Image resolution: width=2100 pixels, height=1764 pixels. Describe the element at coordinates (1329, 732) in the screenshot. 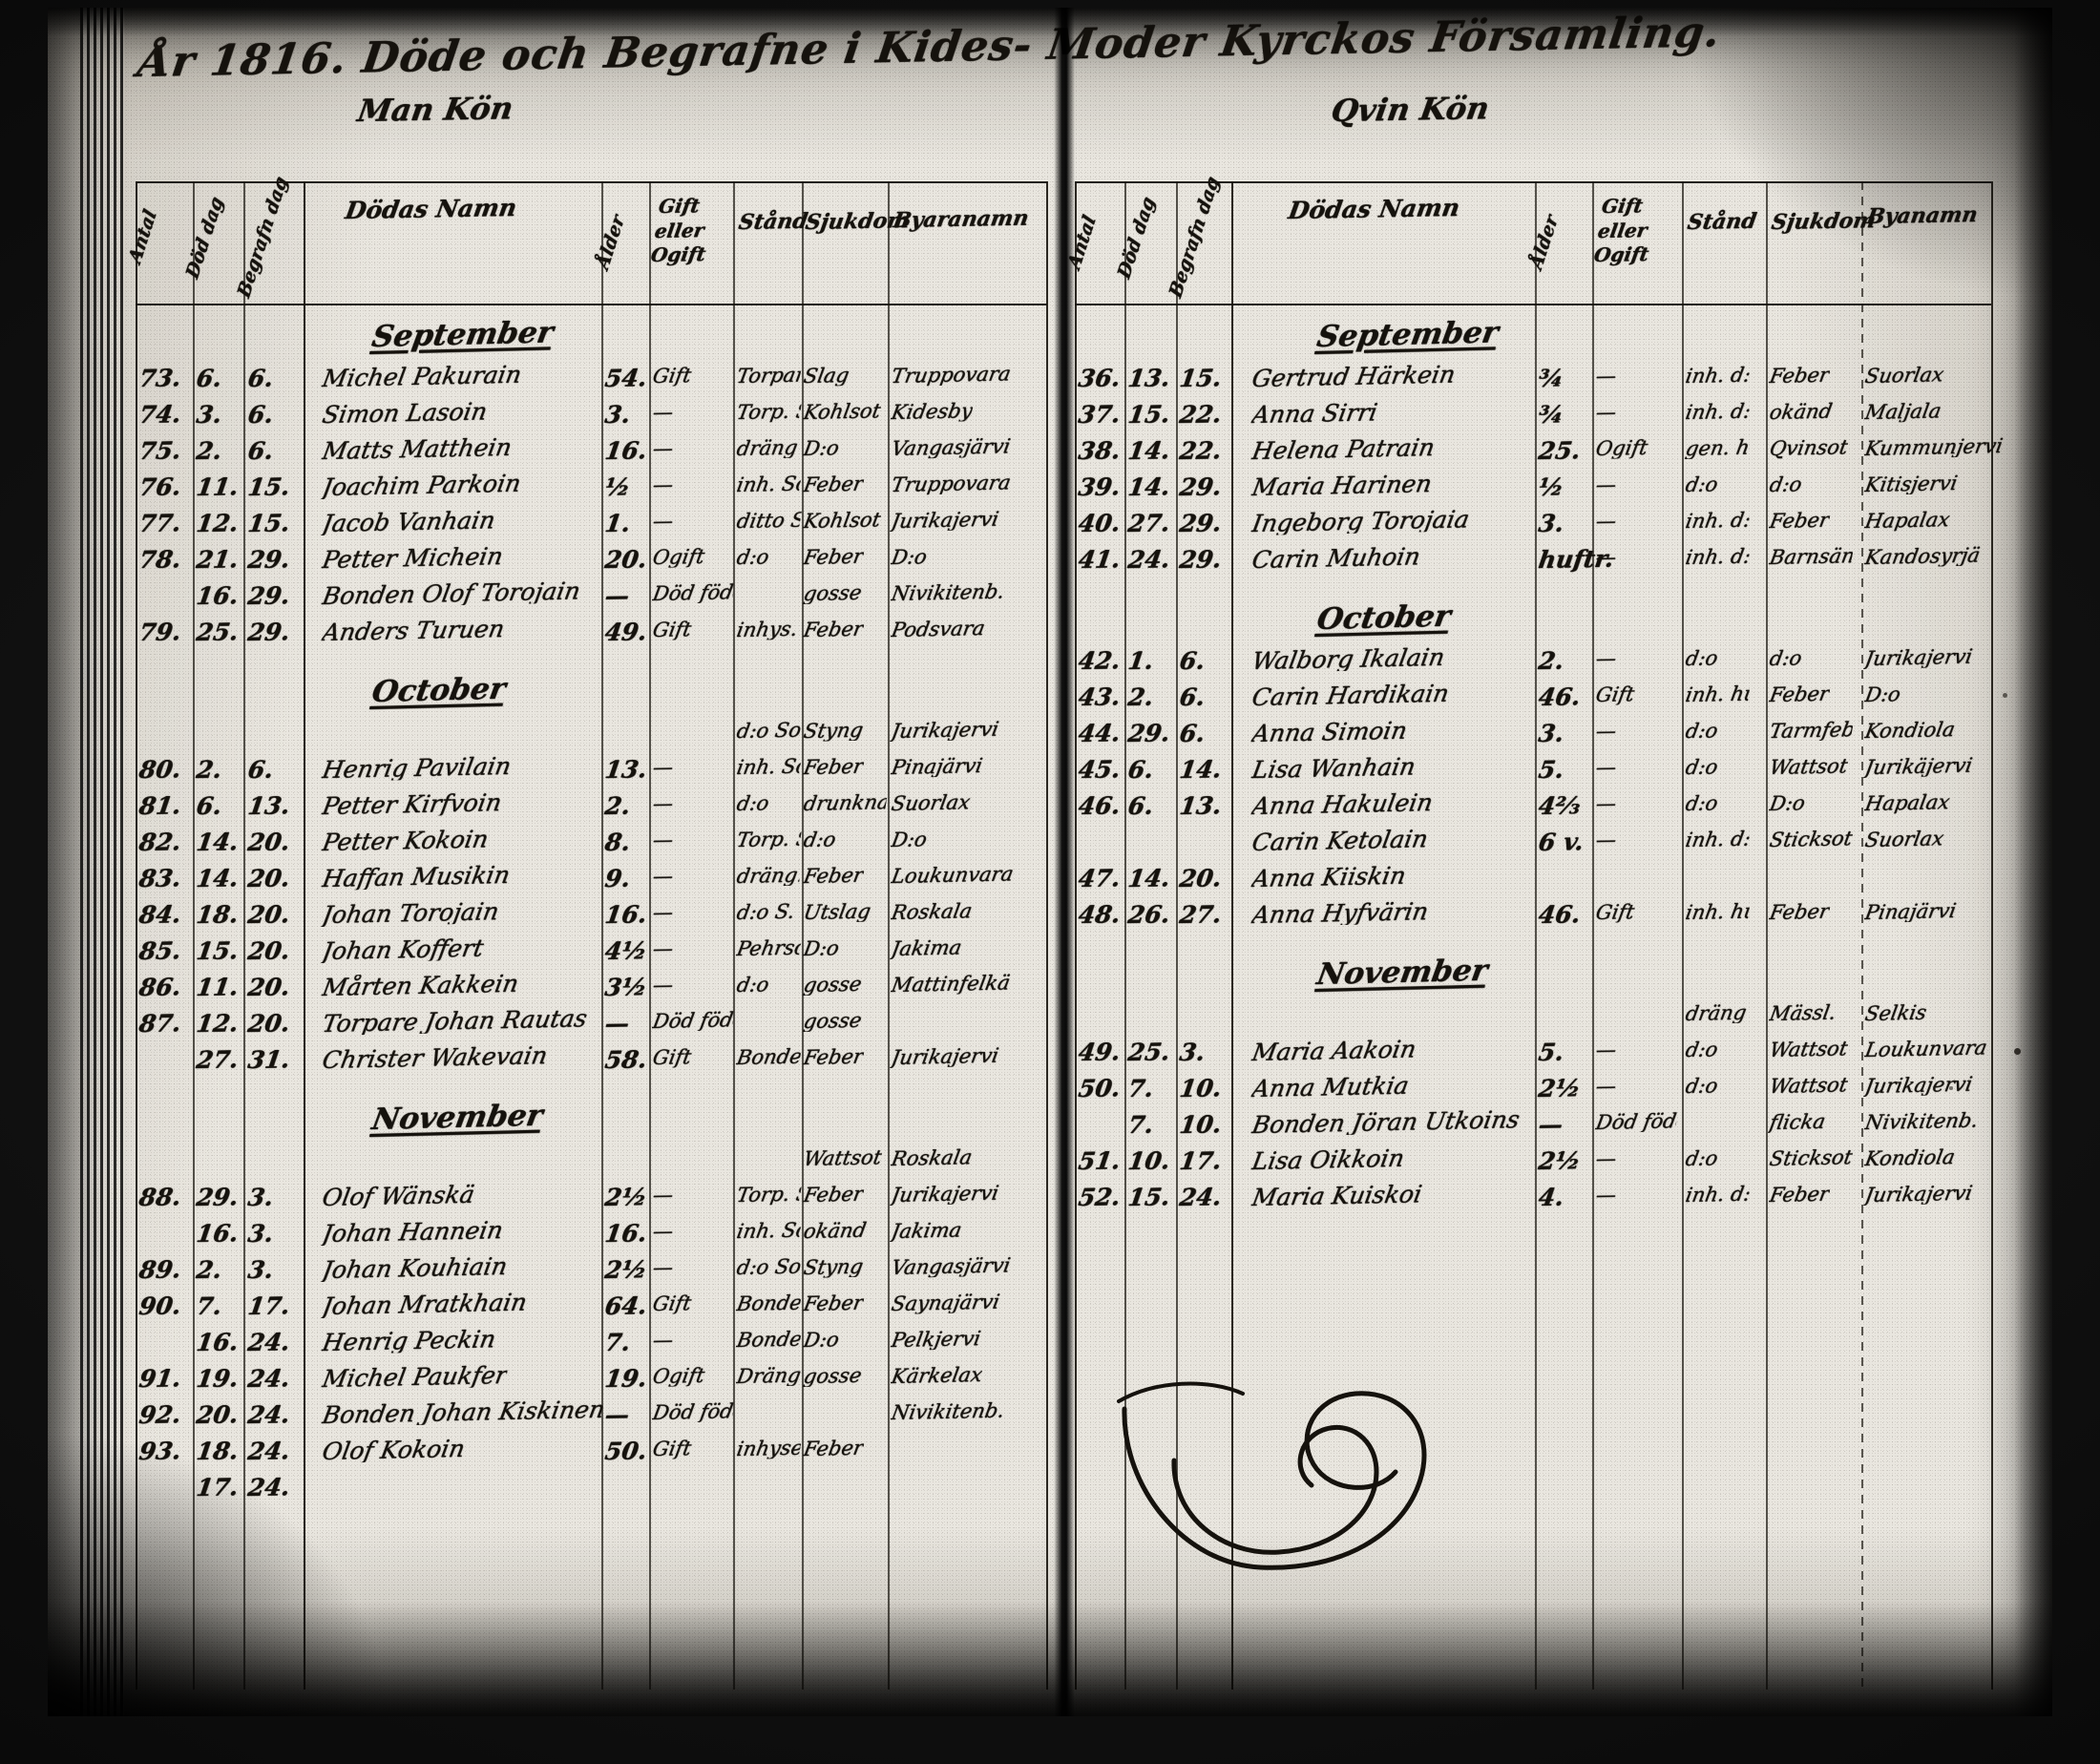

I see `register-cell: Anna Simoin` at that location.